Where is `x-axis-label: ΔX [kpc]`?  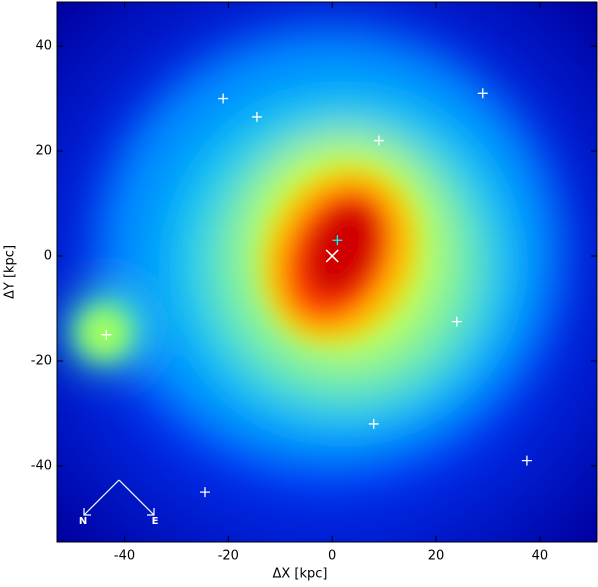
x-axis-label: ΔX [kpc] is located at coordinates (299, 574).